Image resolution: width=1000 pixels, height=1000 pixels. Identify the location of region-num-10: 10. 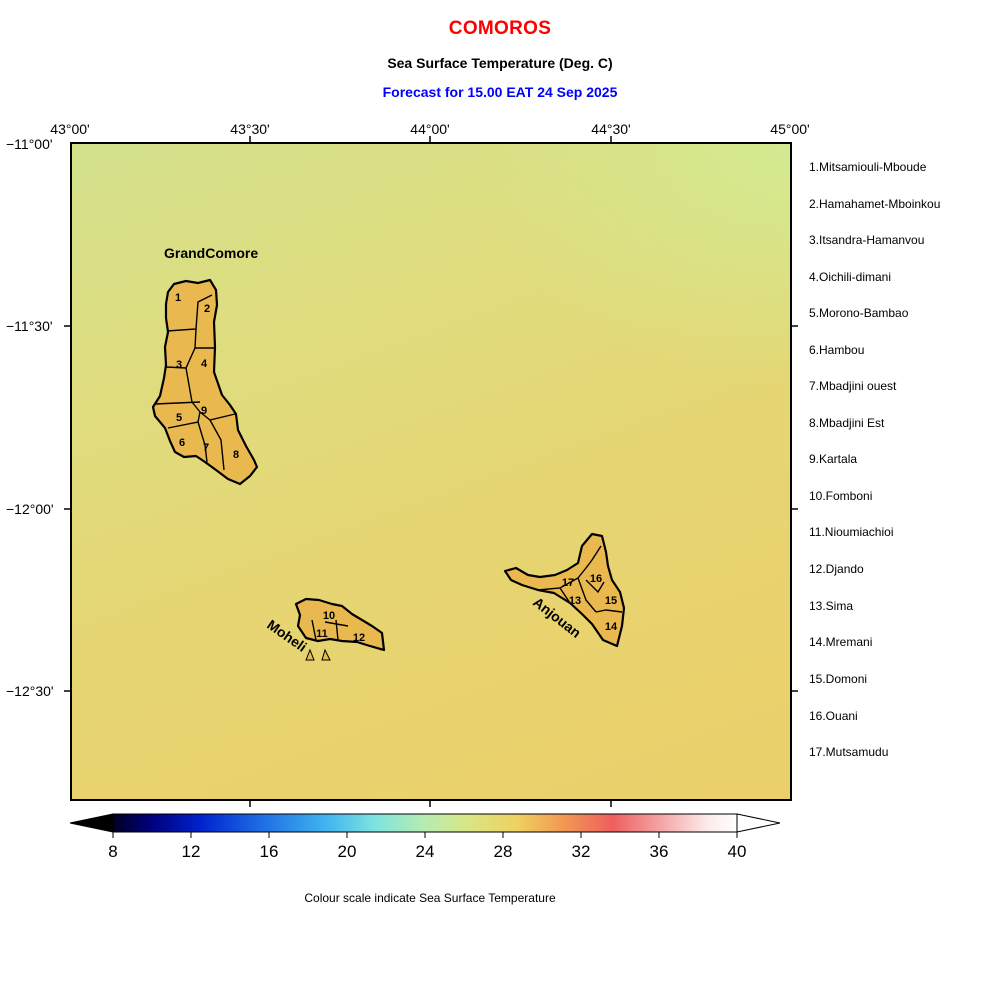
(329, 616).